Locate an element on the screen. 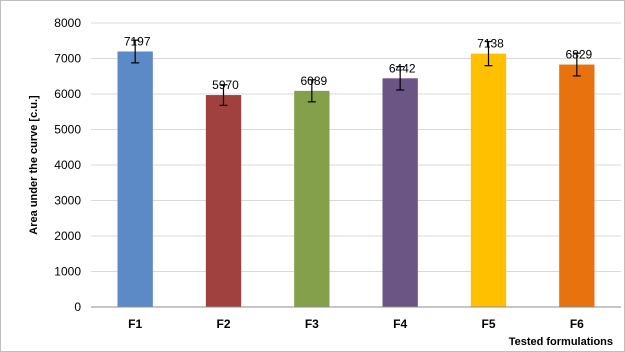 Image resolution: width=625 pixels, height=352 pixels. error-bar-f5 is located at coordinates (488, 53).